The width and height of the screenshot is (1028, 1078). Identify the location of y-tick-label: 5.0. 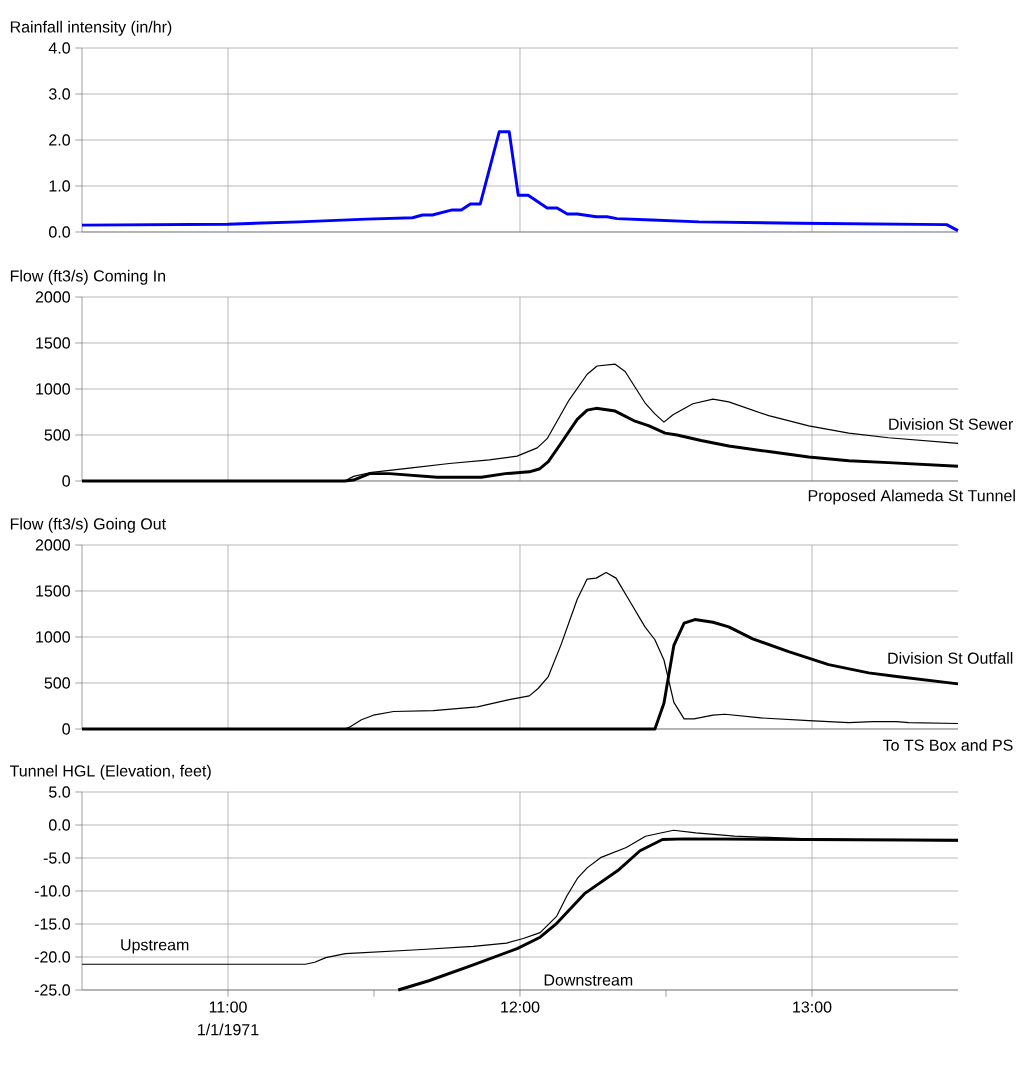
(59, 792).